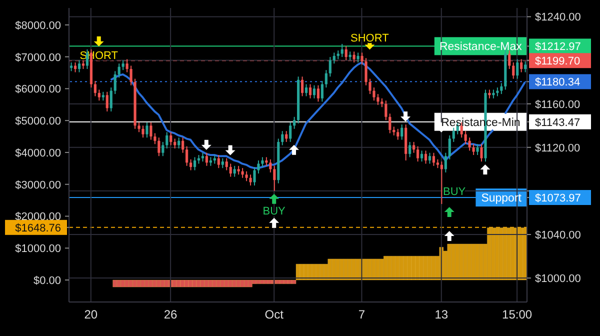  Describe the element at coordinates (558, 47) in the screenshot. I see `y-tick-label: $1212.97` at that location.